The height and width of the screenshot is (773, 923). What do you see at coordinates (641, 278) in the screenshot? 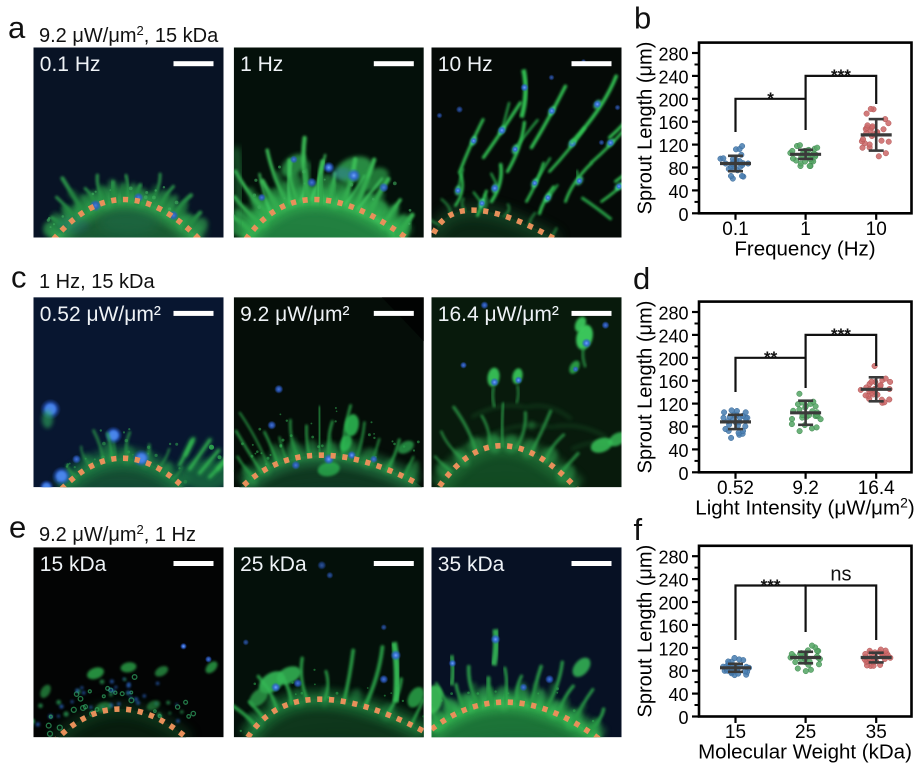
I see `svg-text: d` at bounding box center [641, 278].